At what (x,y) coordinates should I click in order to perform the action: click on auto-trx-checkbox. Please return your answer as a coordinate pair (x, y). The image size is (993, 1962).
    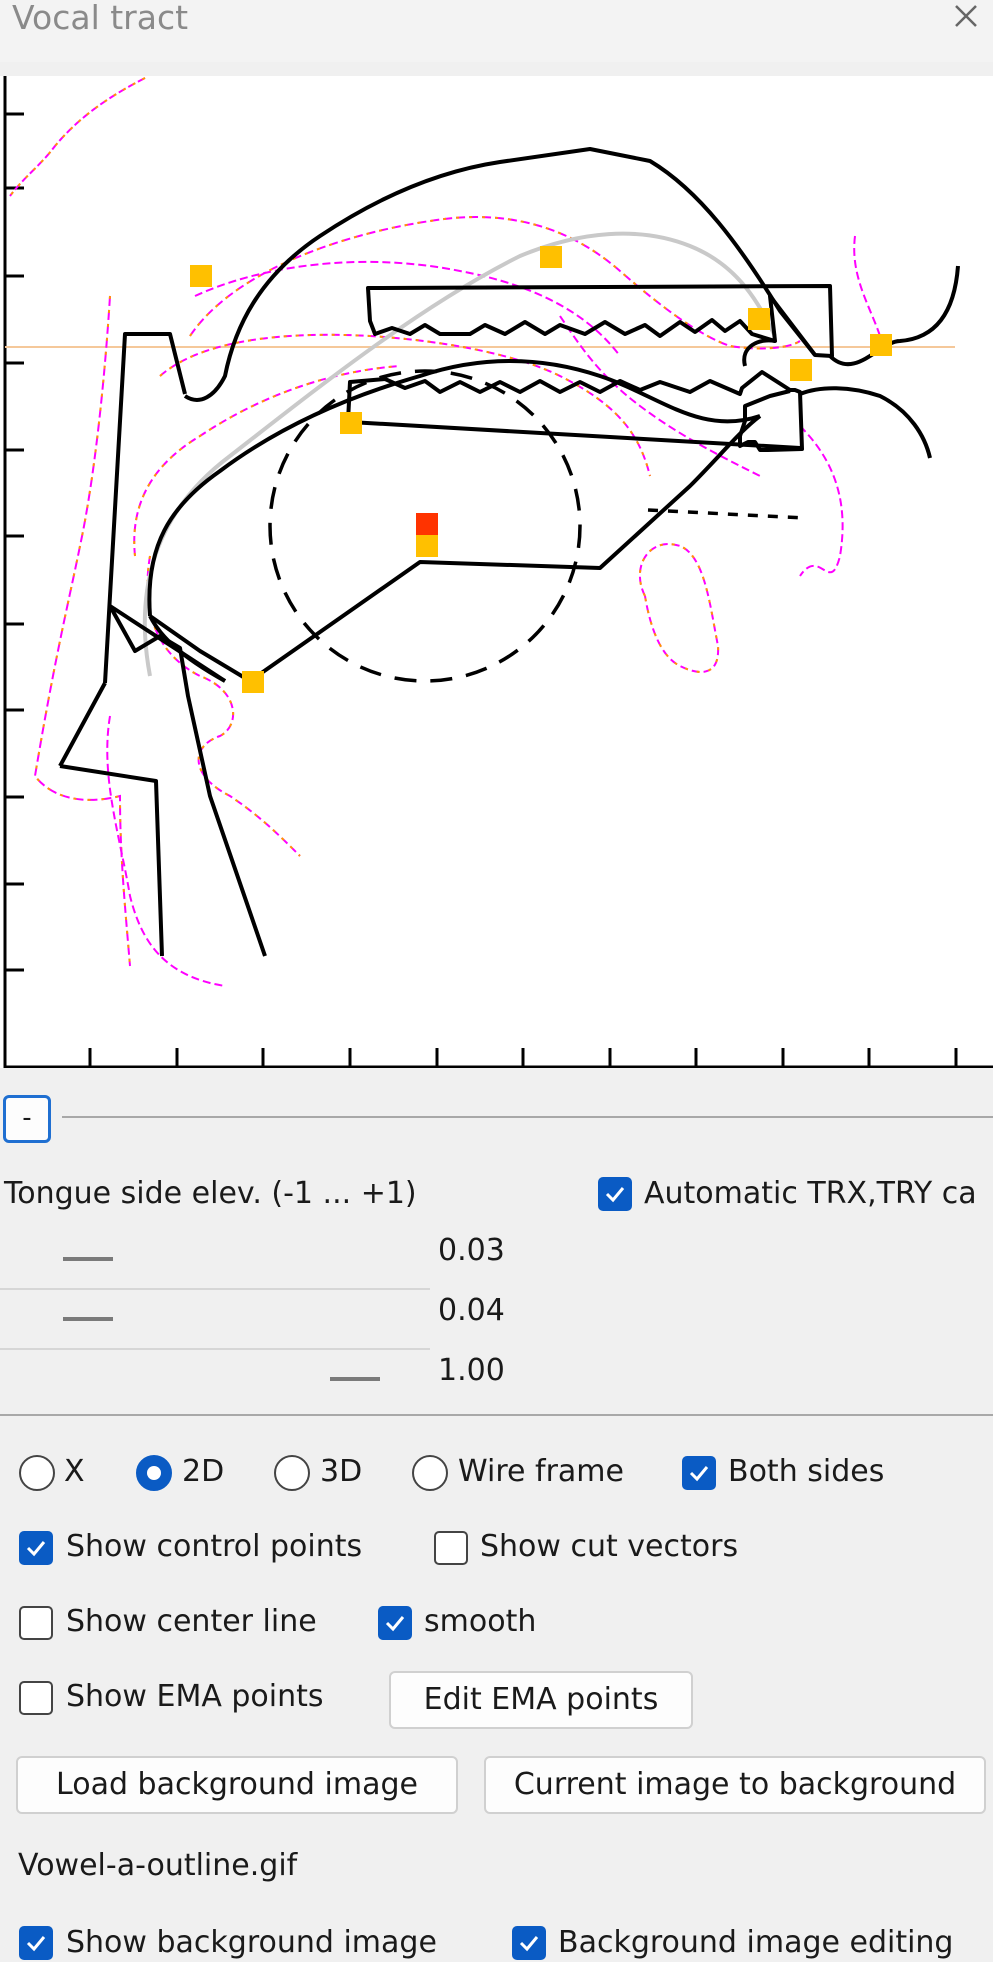
    Looking at the image, I should click on (615, 1194).